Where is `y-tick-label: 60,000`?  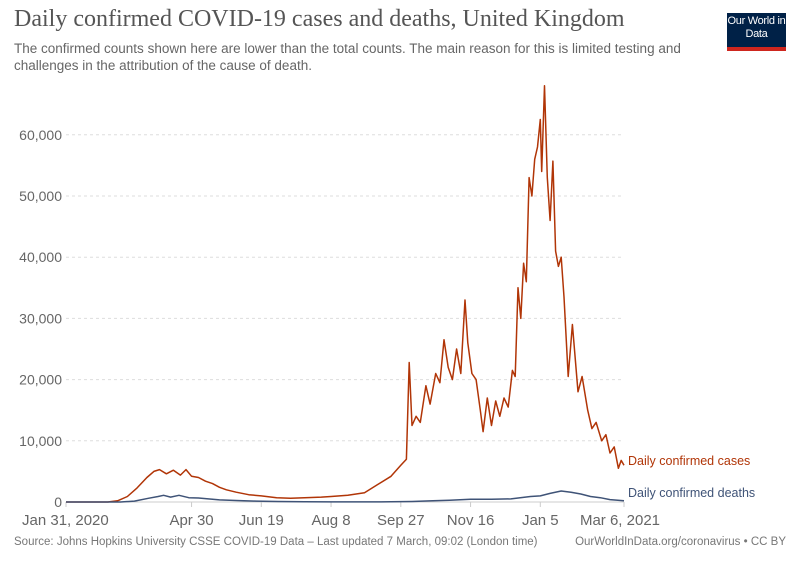 y-tick-label: 60,000 is located at coordinates (40, 135).